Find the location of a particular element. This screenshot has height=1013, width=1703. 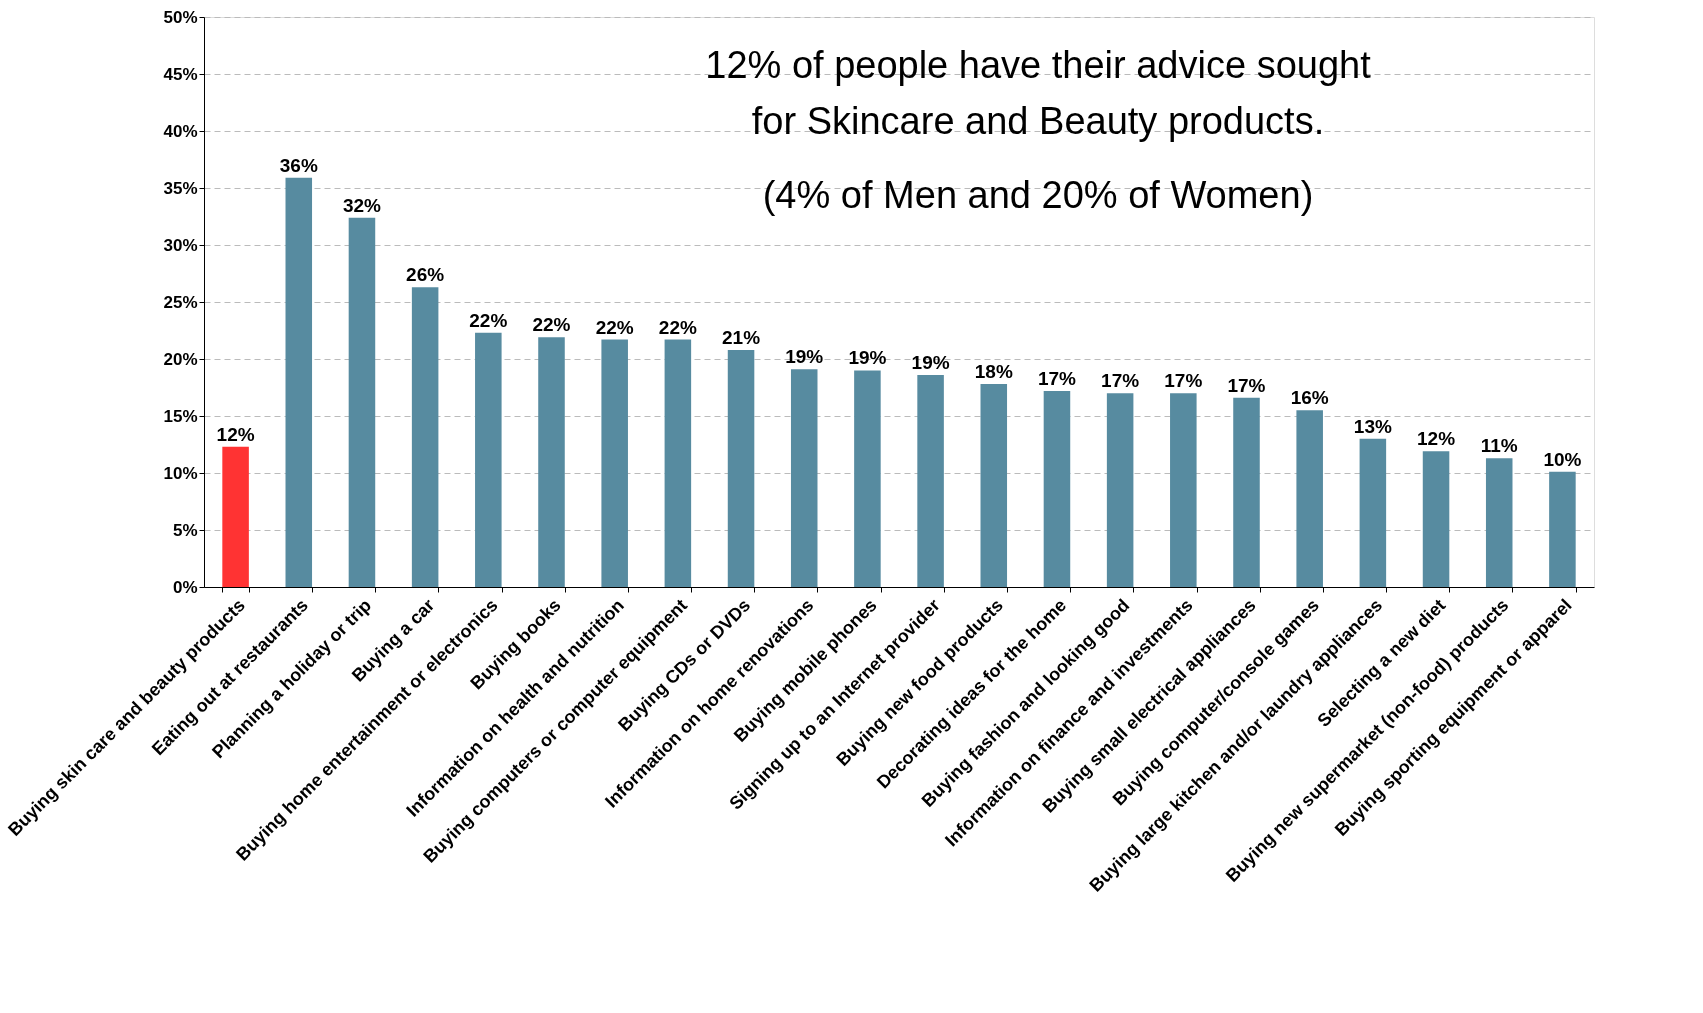

y-tick-label: 20% is located at coordinates (180, 359).